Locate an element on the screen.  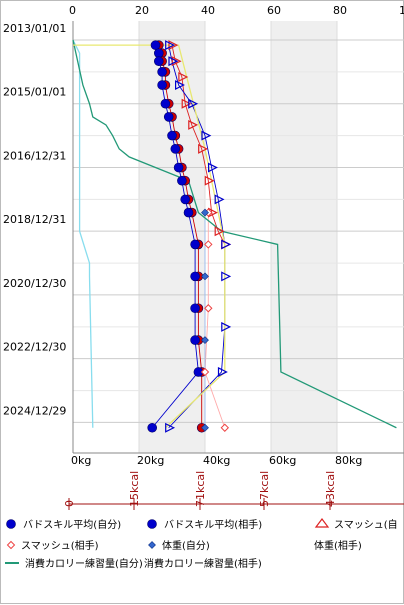
bottom-x-tick-label: 20kg is located at coordinates (150, 460).